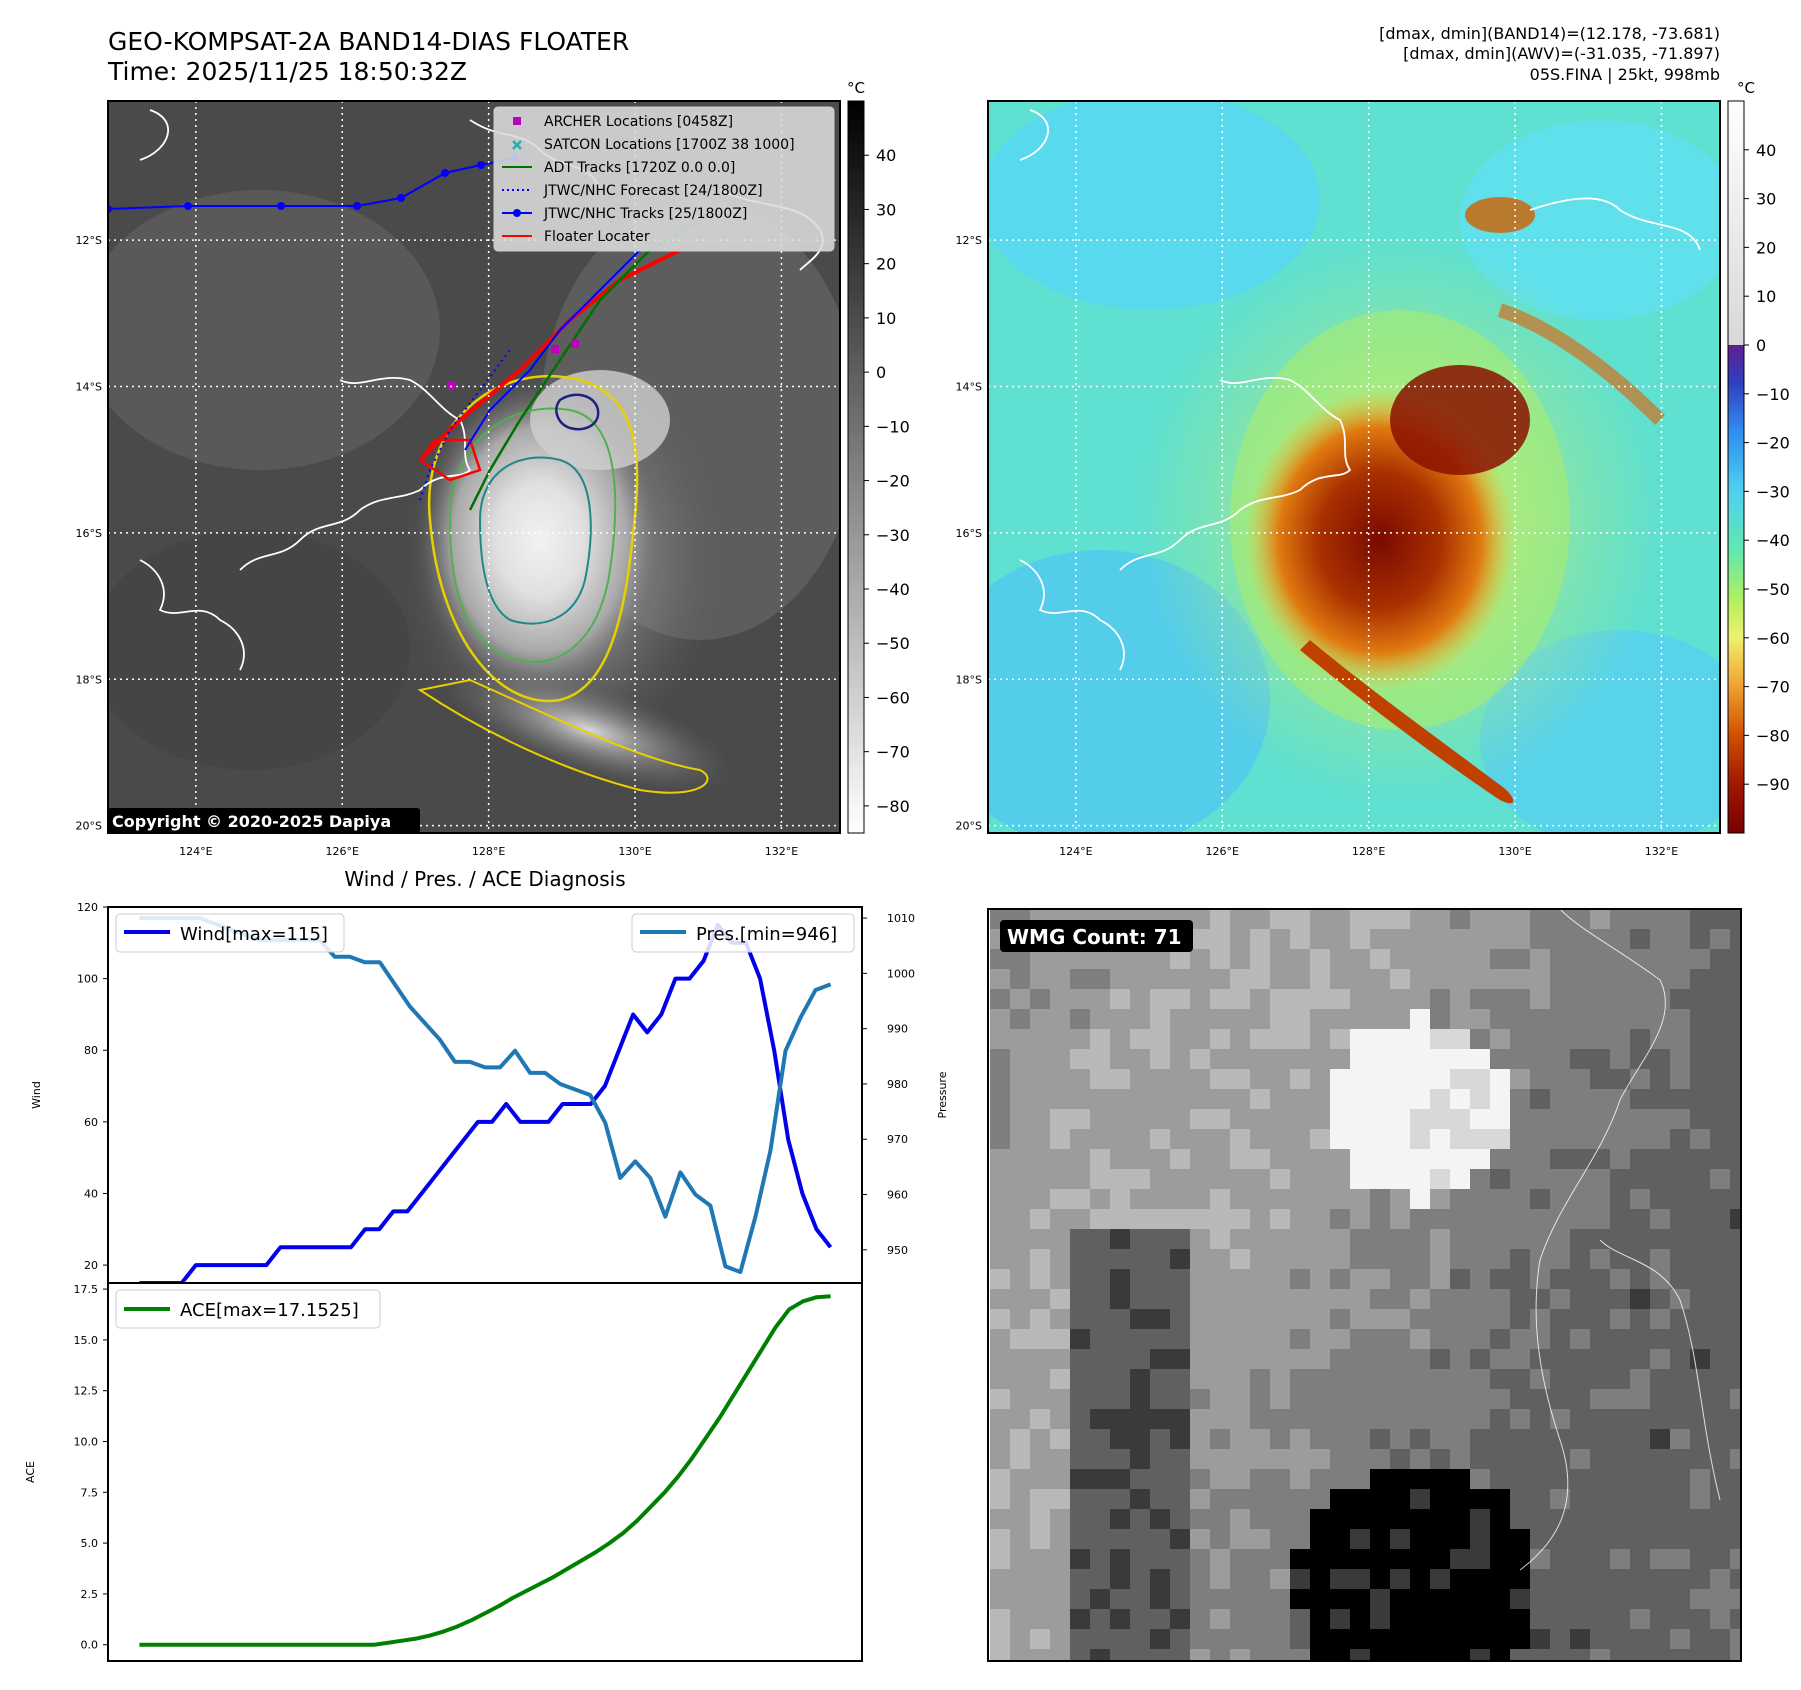  Describe the element at coordinates (90, 1492) in the screenshot. I see `ace-ytick-label: 7.5` at that location.